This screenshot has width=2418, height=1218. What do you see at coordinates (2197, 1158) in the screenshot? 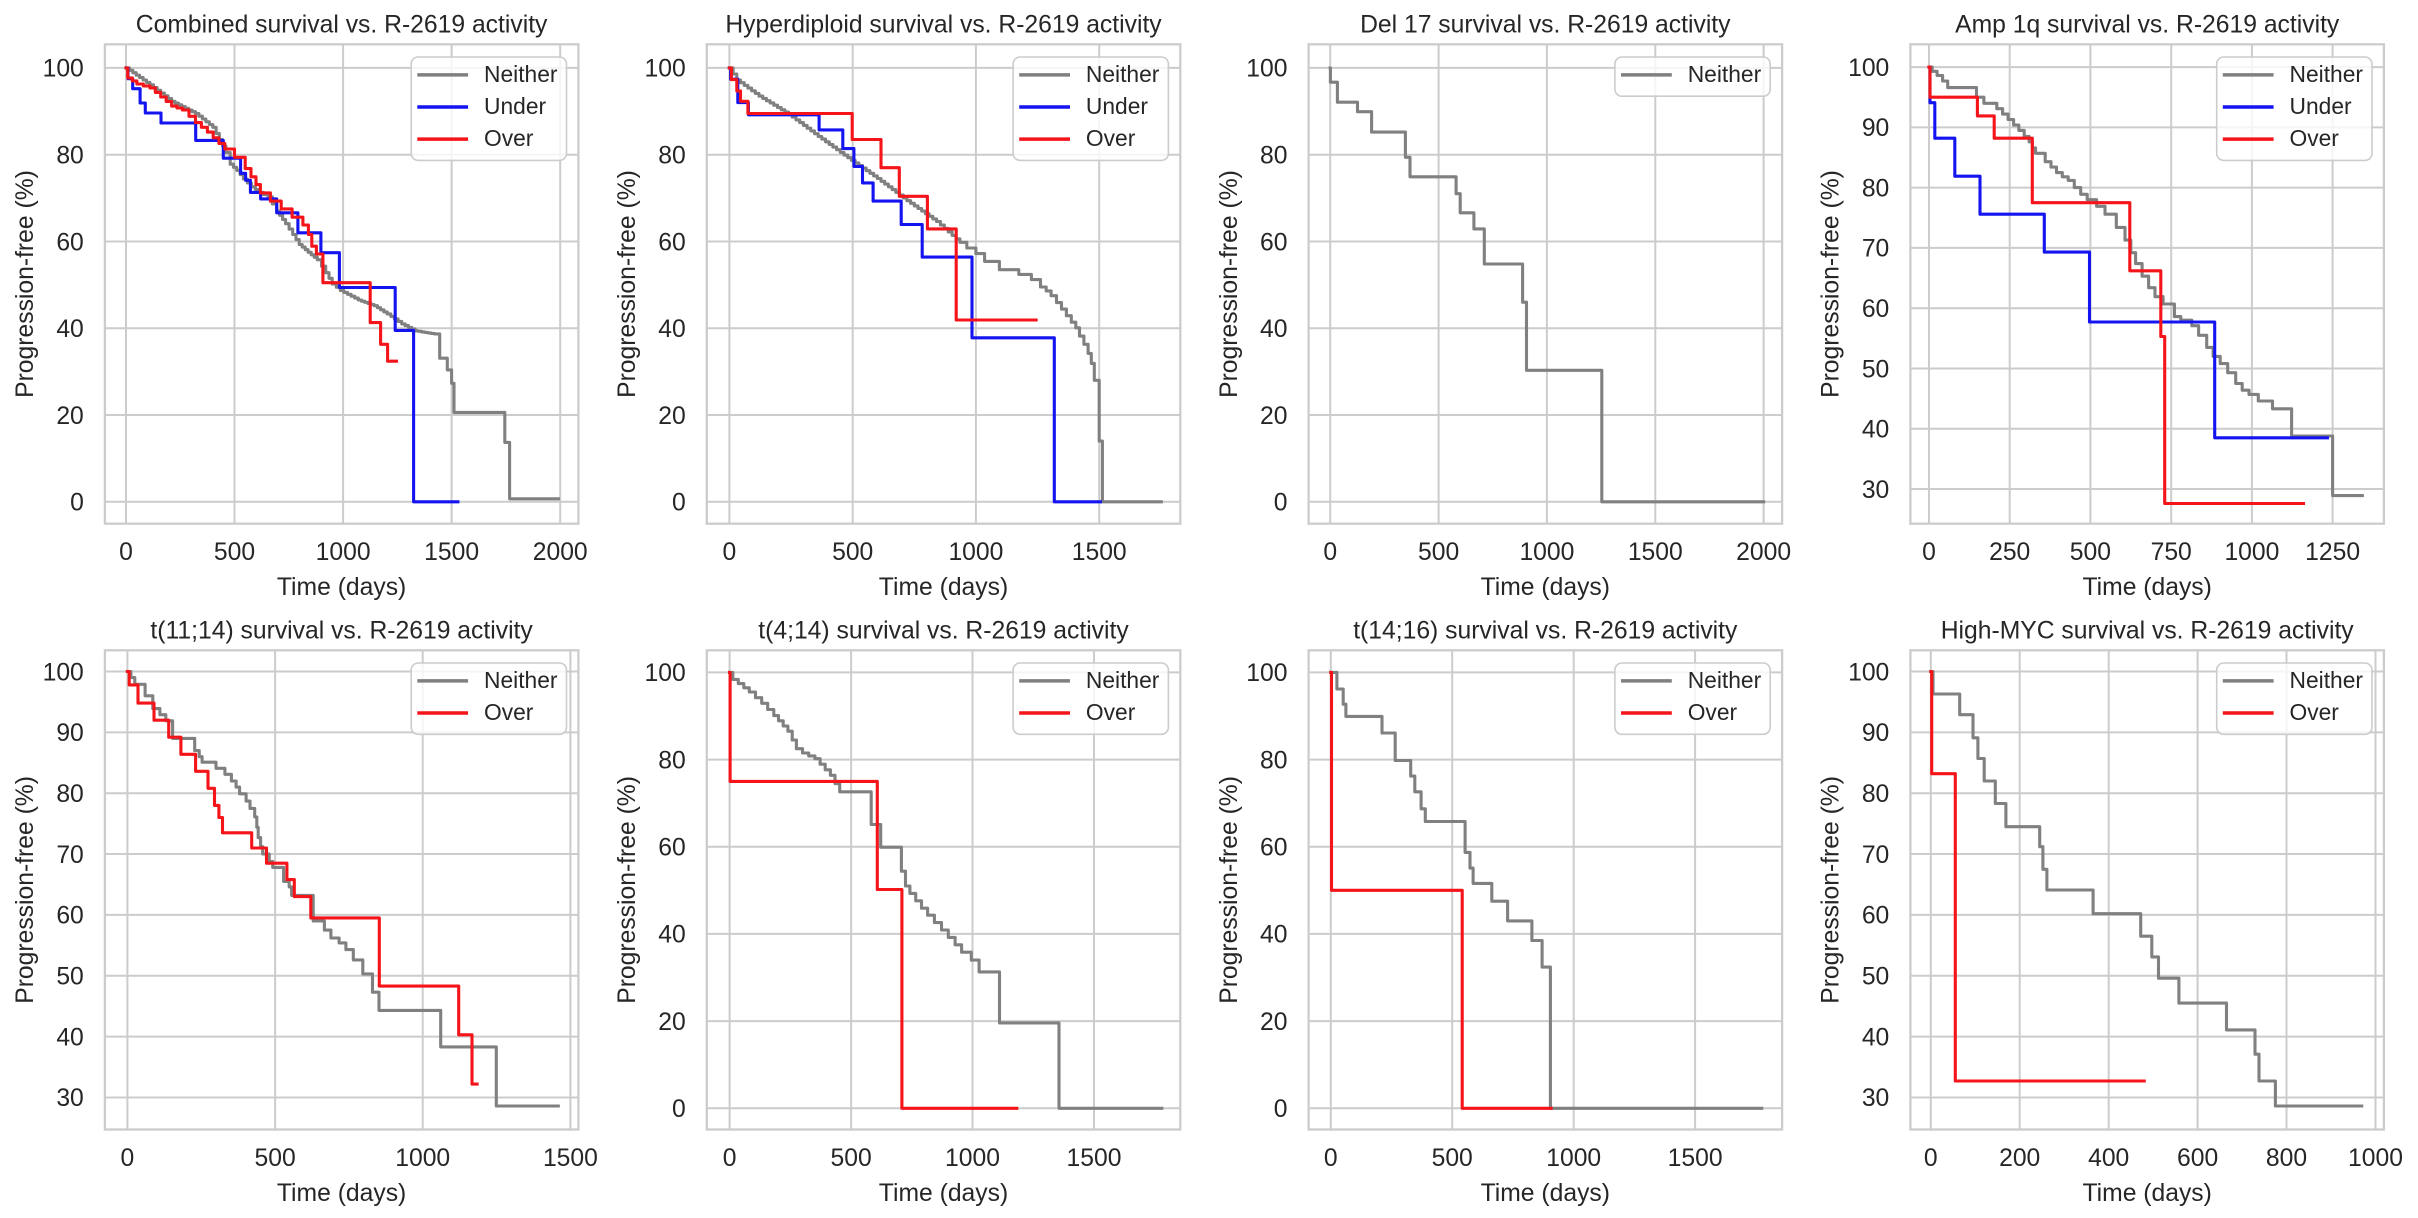
I see `svg-text: 600` at bounding box center [2197, 1158].